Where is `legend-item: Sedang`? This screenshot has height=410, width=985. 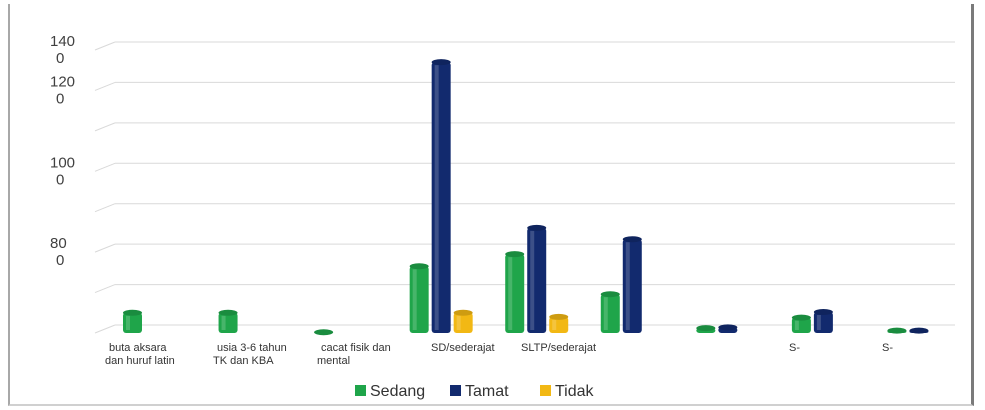 legend-item: Sedang is located at coordinates (390, 391).